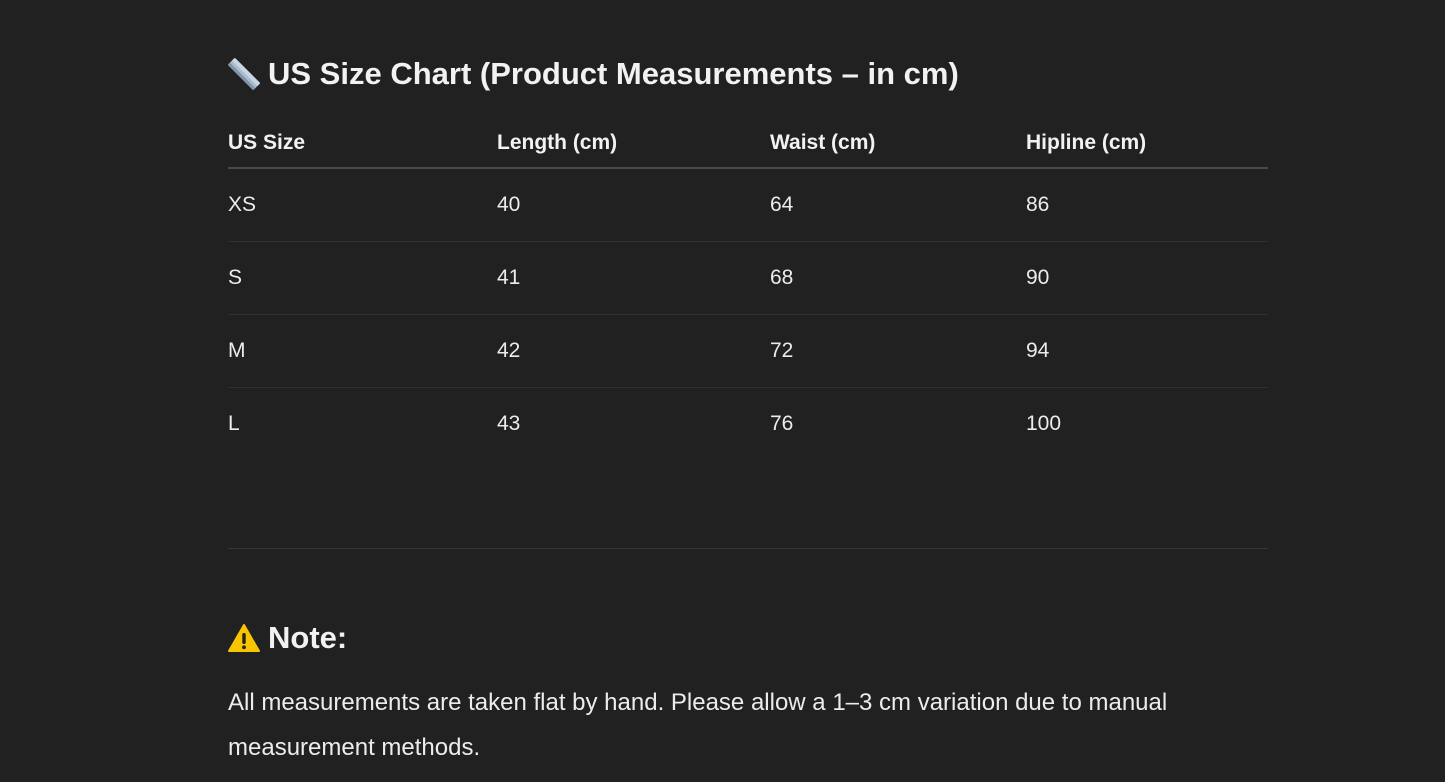  I want to click on column-header: Waist (cm), so click(898, 143).